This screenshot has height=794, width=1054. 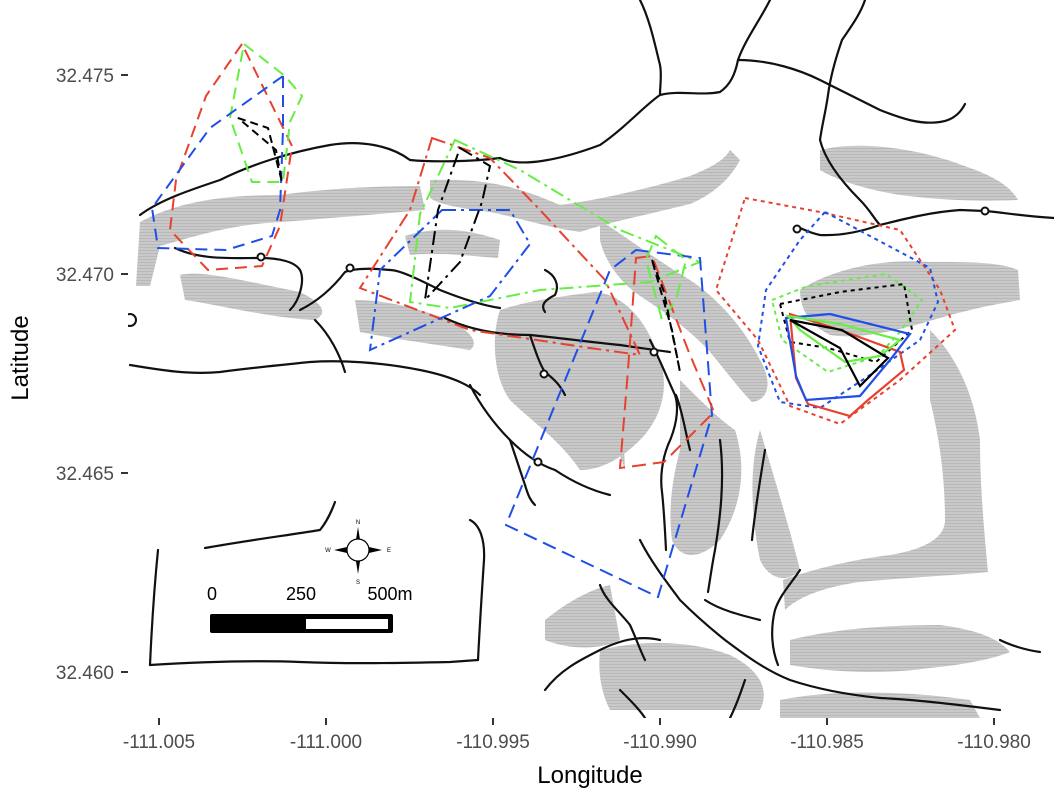 I want to click on scale-label-0: 0, so click(x=212, y=594).